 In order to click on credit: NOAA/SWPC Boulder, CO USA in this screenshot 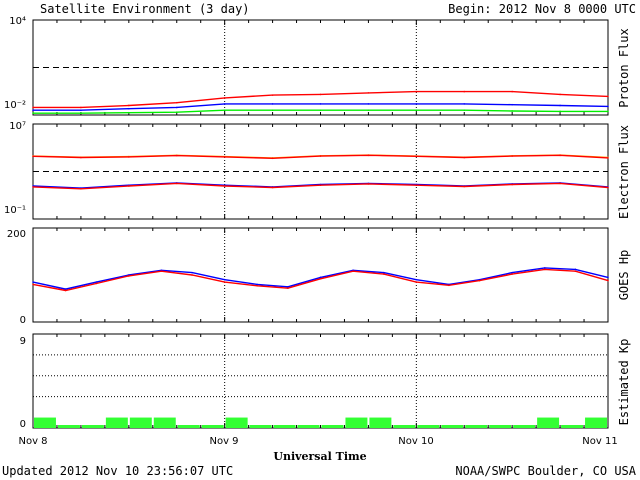, I will do `click(545, 471)`.